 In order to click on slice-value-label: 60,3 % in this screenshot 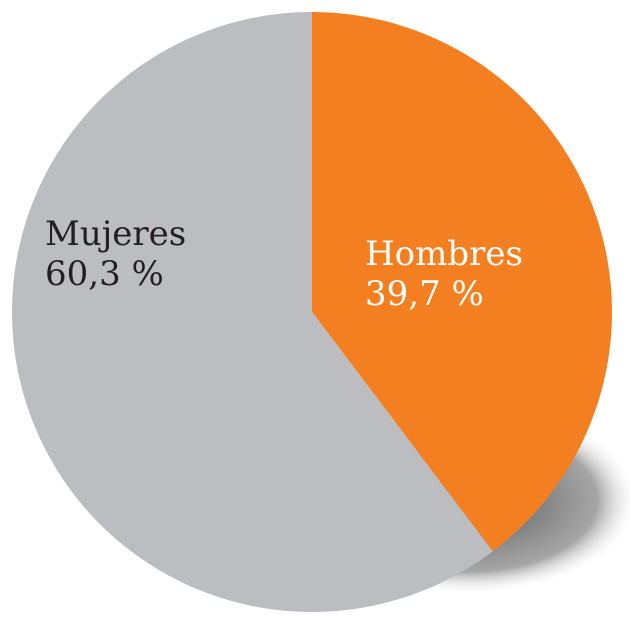, I will do `click(104, 274)`.